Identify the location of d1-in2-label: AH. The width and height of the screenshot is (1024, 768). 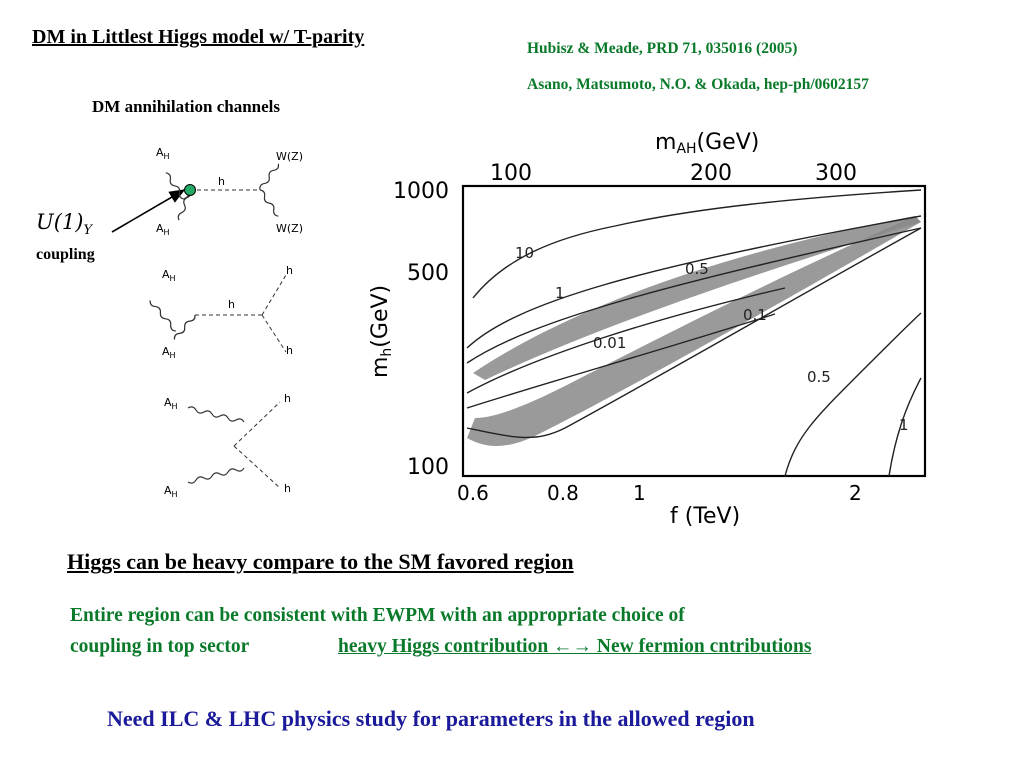
(163, 229).